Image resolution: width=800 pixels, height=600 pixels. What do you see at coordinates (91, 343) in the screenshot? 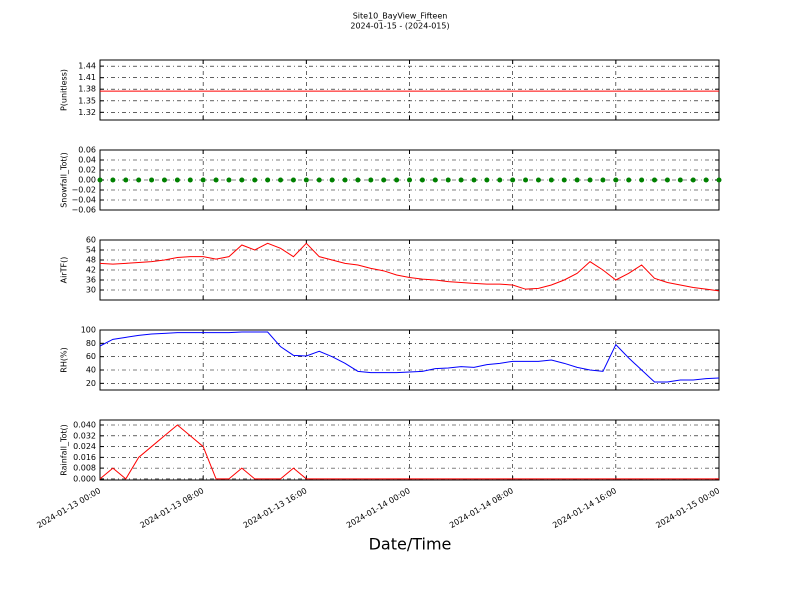
I see `y-tick-label: 80` at bounding box center [91, 343].